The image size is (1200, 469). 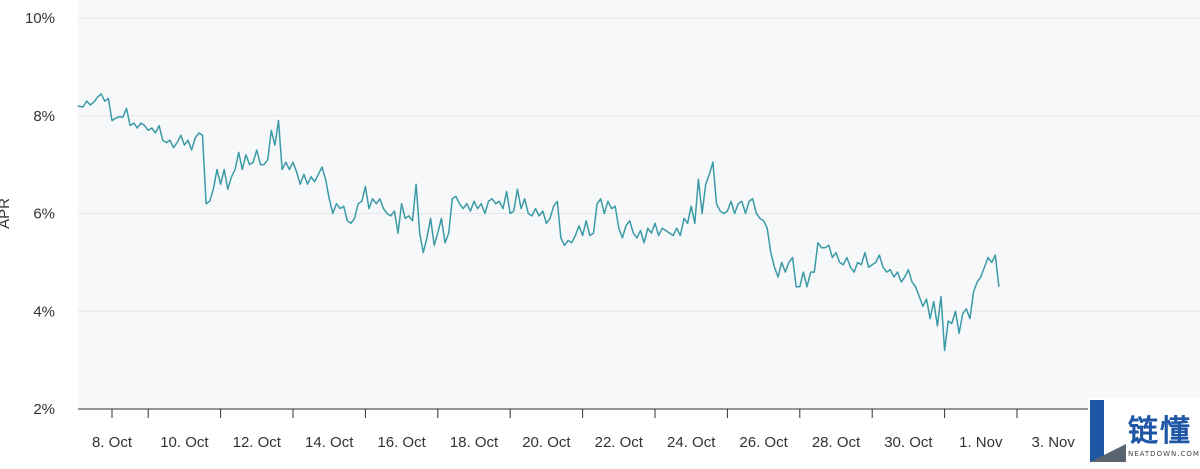 What do you see at coordinates (44, 214) in the screenshot?
I see `y-tick-label: 6%` at bounding box center [44, 214].